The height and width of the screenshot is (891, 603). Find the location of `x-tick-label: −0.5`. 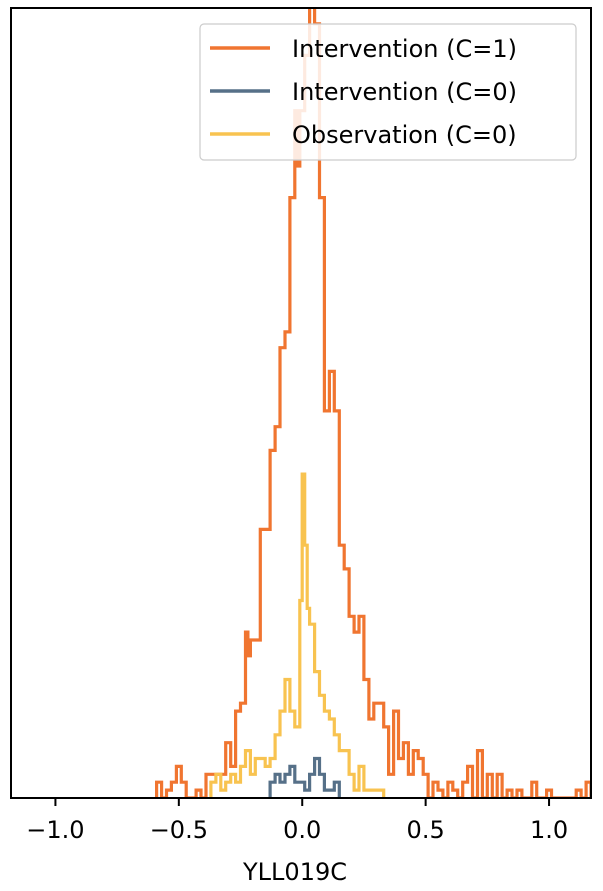

x-tick-label: −0.5 is located at coordinates (179, 830).